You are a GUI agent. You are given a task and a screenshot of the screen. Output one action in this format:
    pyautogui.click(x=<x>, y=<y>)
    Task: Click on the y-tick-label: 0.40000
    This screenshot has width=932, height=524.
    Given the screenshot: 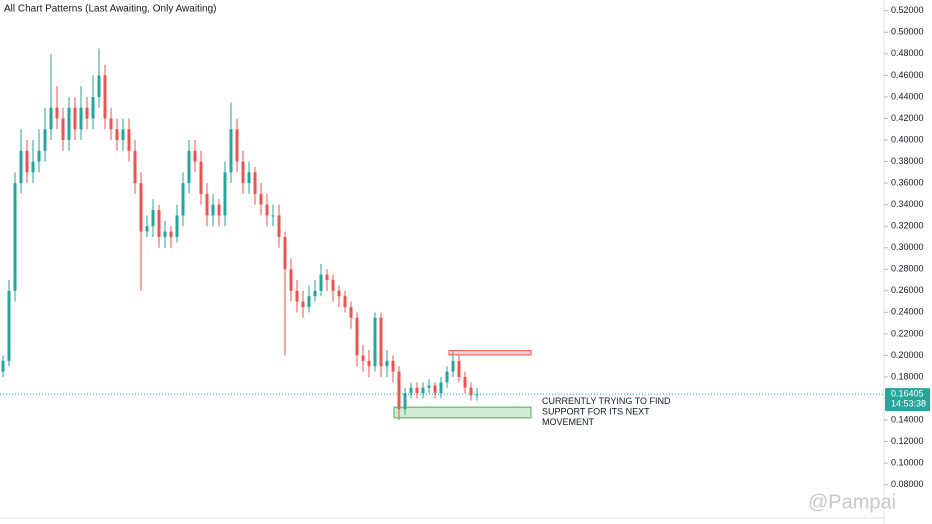 What is the action you would take?
    pyautogui.click(x=907, y=139)
    